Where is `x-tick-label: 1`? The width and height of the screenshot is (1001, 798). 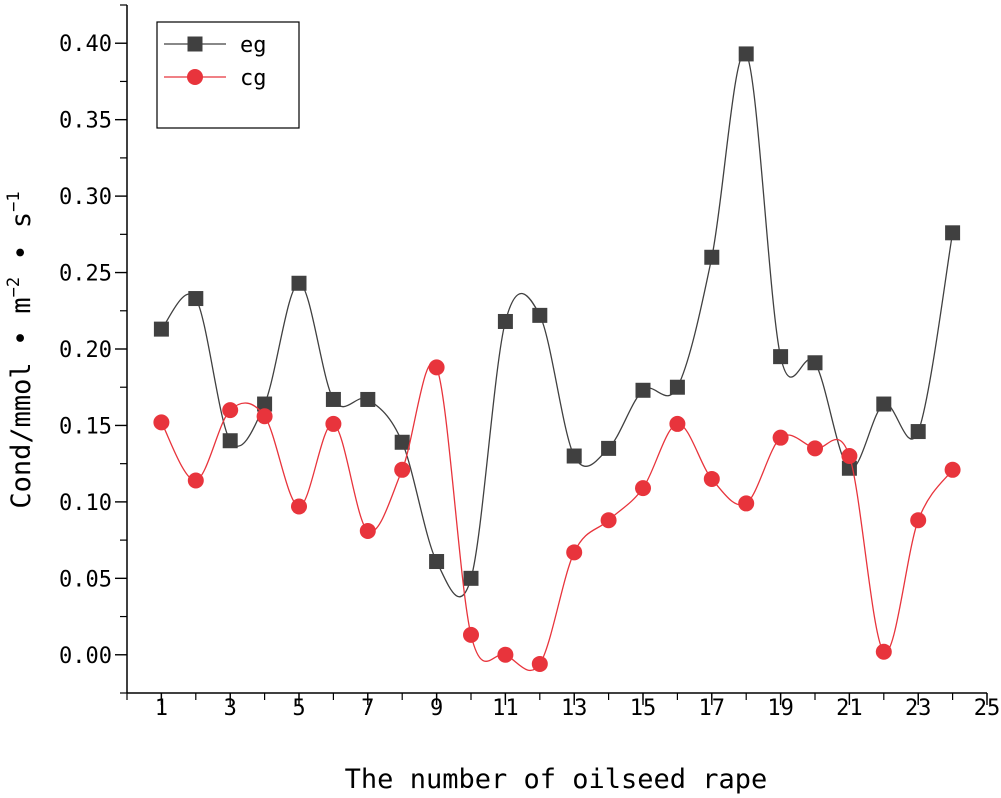 x-tick-label: 1 is located at coordinates (161, 708).